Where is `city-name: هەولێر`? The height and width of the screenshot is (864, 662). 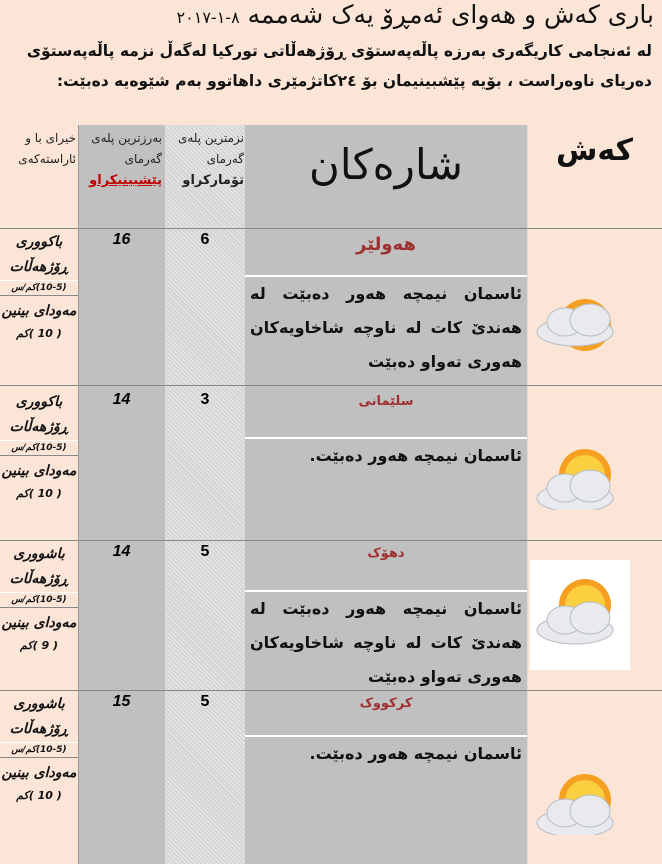 city-name: هەولێر is located at coordinates (386, 244).